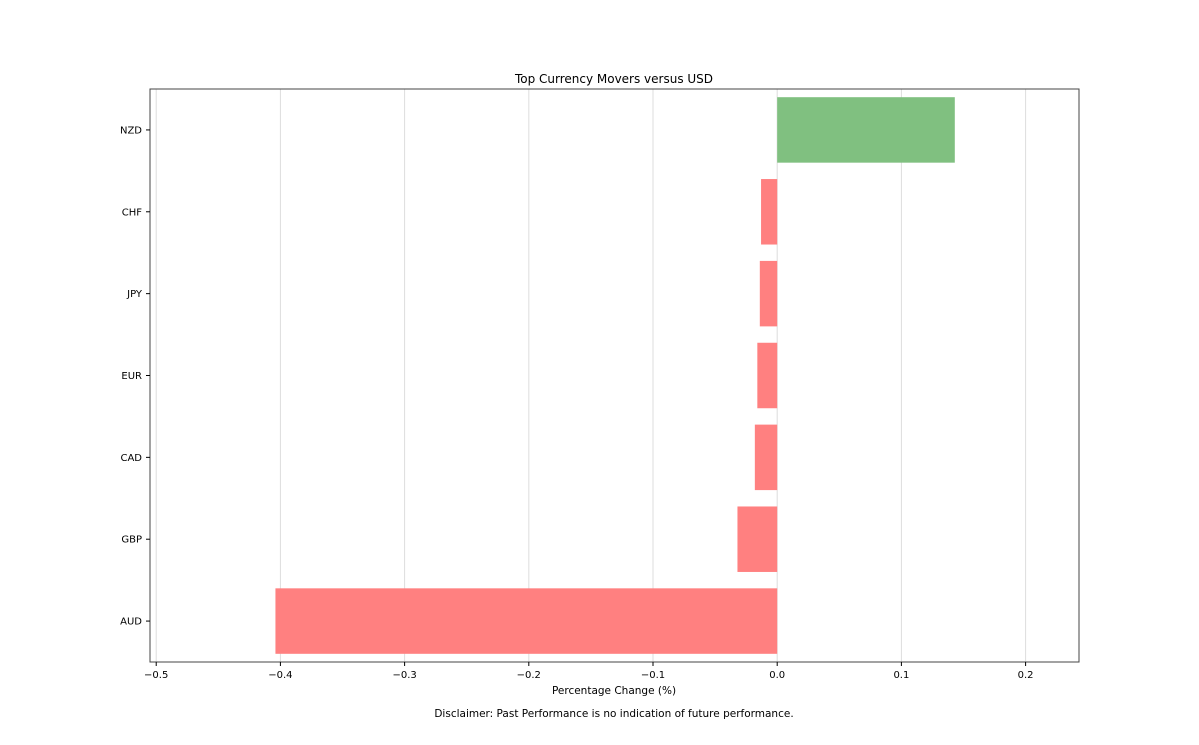 This screenshot has width=1199, height=745. I want to click on bar-eur, so click(767, 375).